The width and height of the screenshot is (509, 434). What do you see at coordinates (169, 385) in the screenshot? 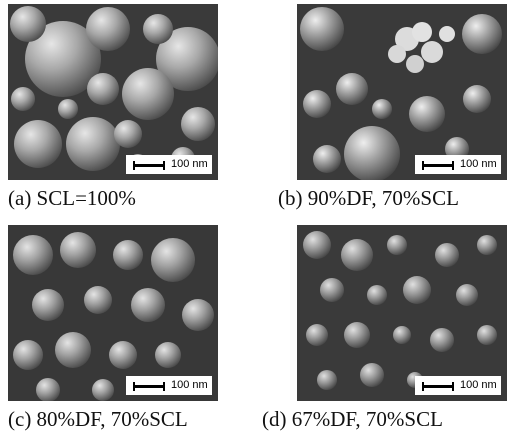
I see `scale-bar-c: 100 nm` at bounding box center [169, 385].